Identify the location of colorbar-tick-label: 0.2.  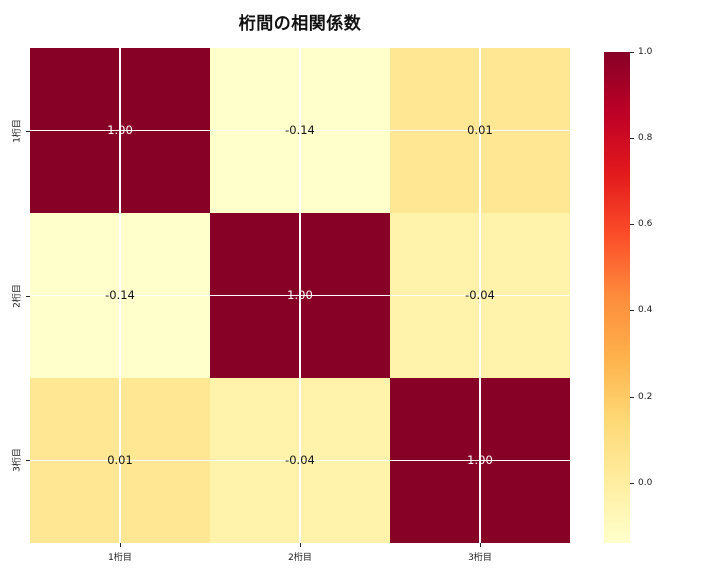
(645, 396).